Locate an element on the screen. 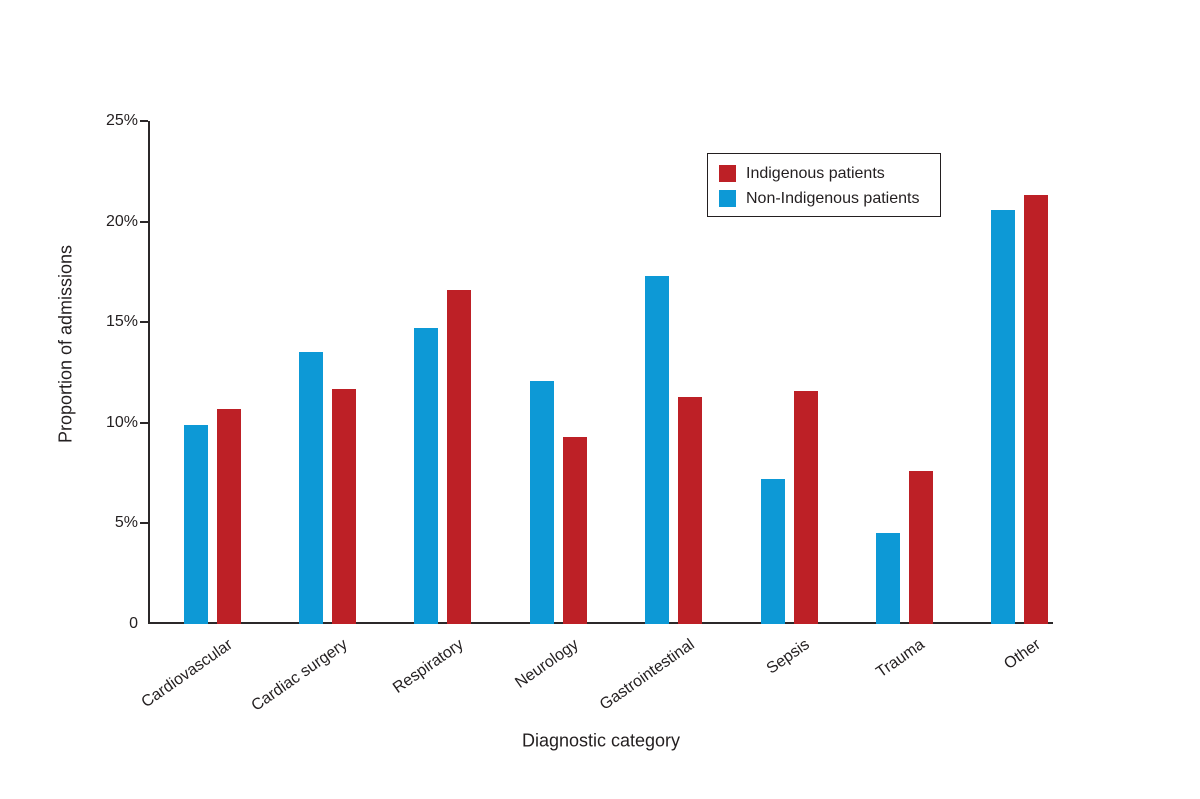  legend-swatch-indigenous-icon is located at coordinates (727, 173).